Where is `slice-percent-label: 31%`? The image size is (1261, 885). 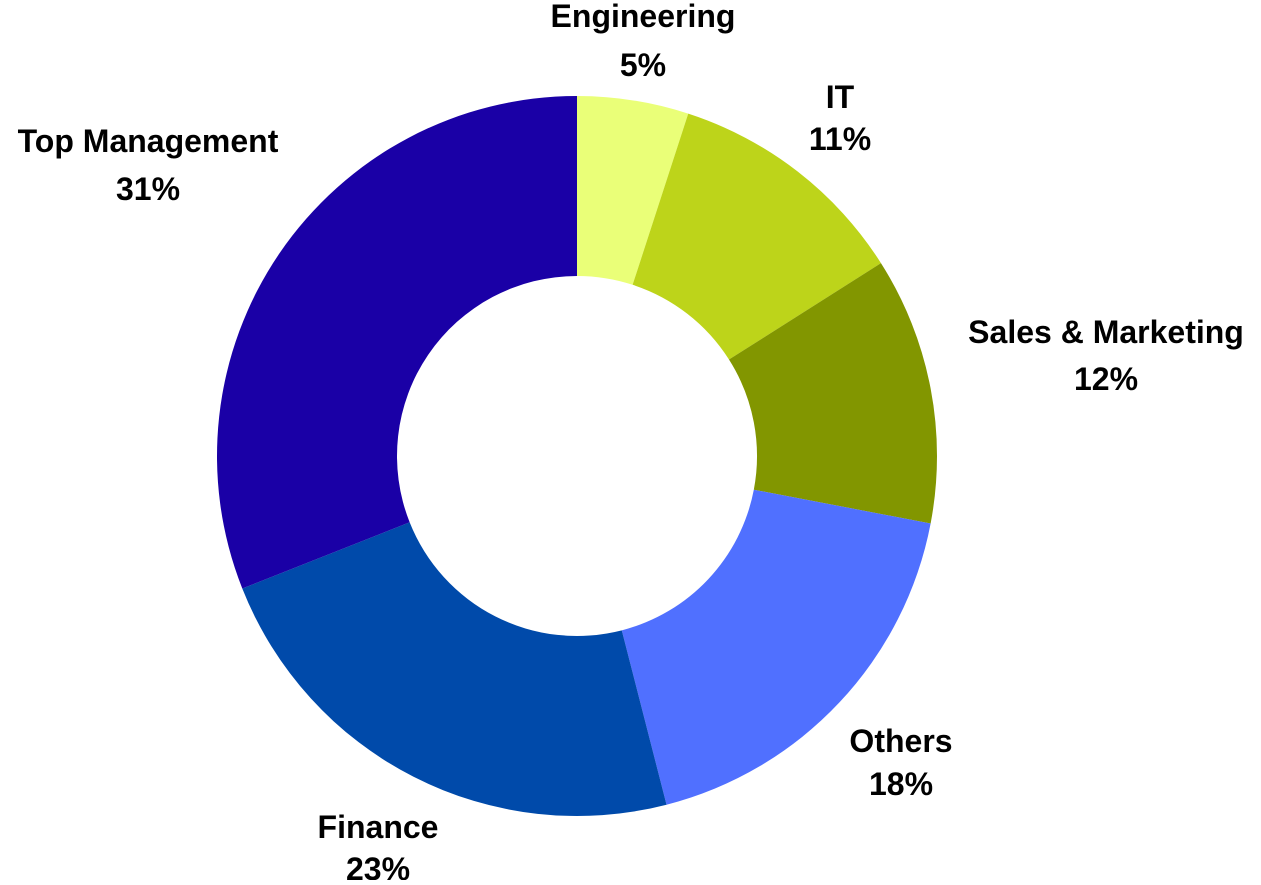
slice-percent-label: 31% is located at coordinates (148, 189).